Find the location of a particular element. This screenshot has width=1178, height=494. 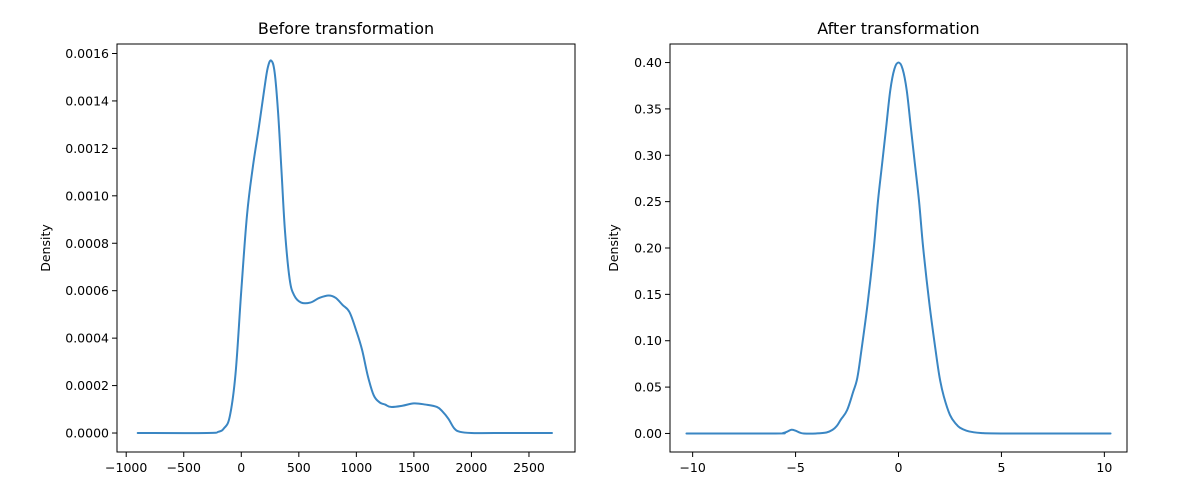

y-tick-label: 0.0004 is located at coordinates (87, 338).